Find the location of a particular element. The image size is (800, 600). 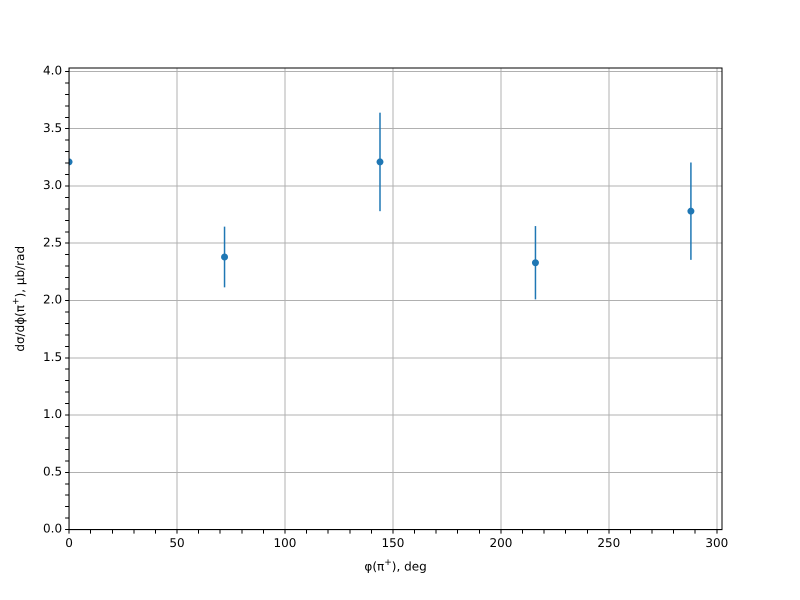

y-tick-label: 0.0 is located at coordinates (52, 529).